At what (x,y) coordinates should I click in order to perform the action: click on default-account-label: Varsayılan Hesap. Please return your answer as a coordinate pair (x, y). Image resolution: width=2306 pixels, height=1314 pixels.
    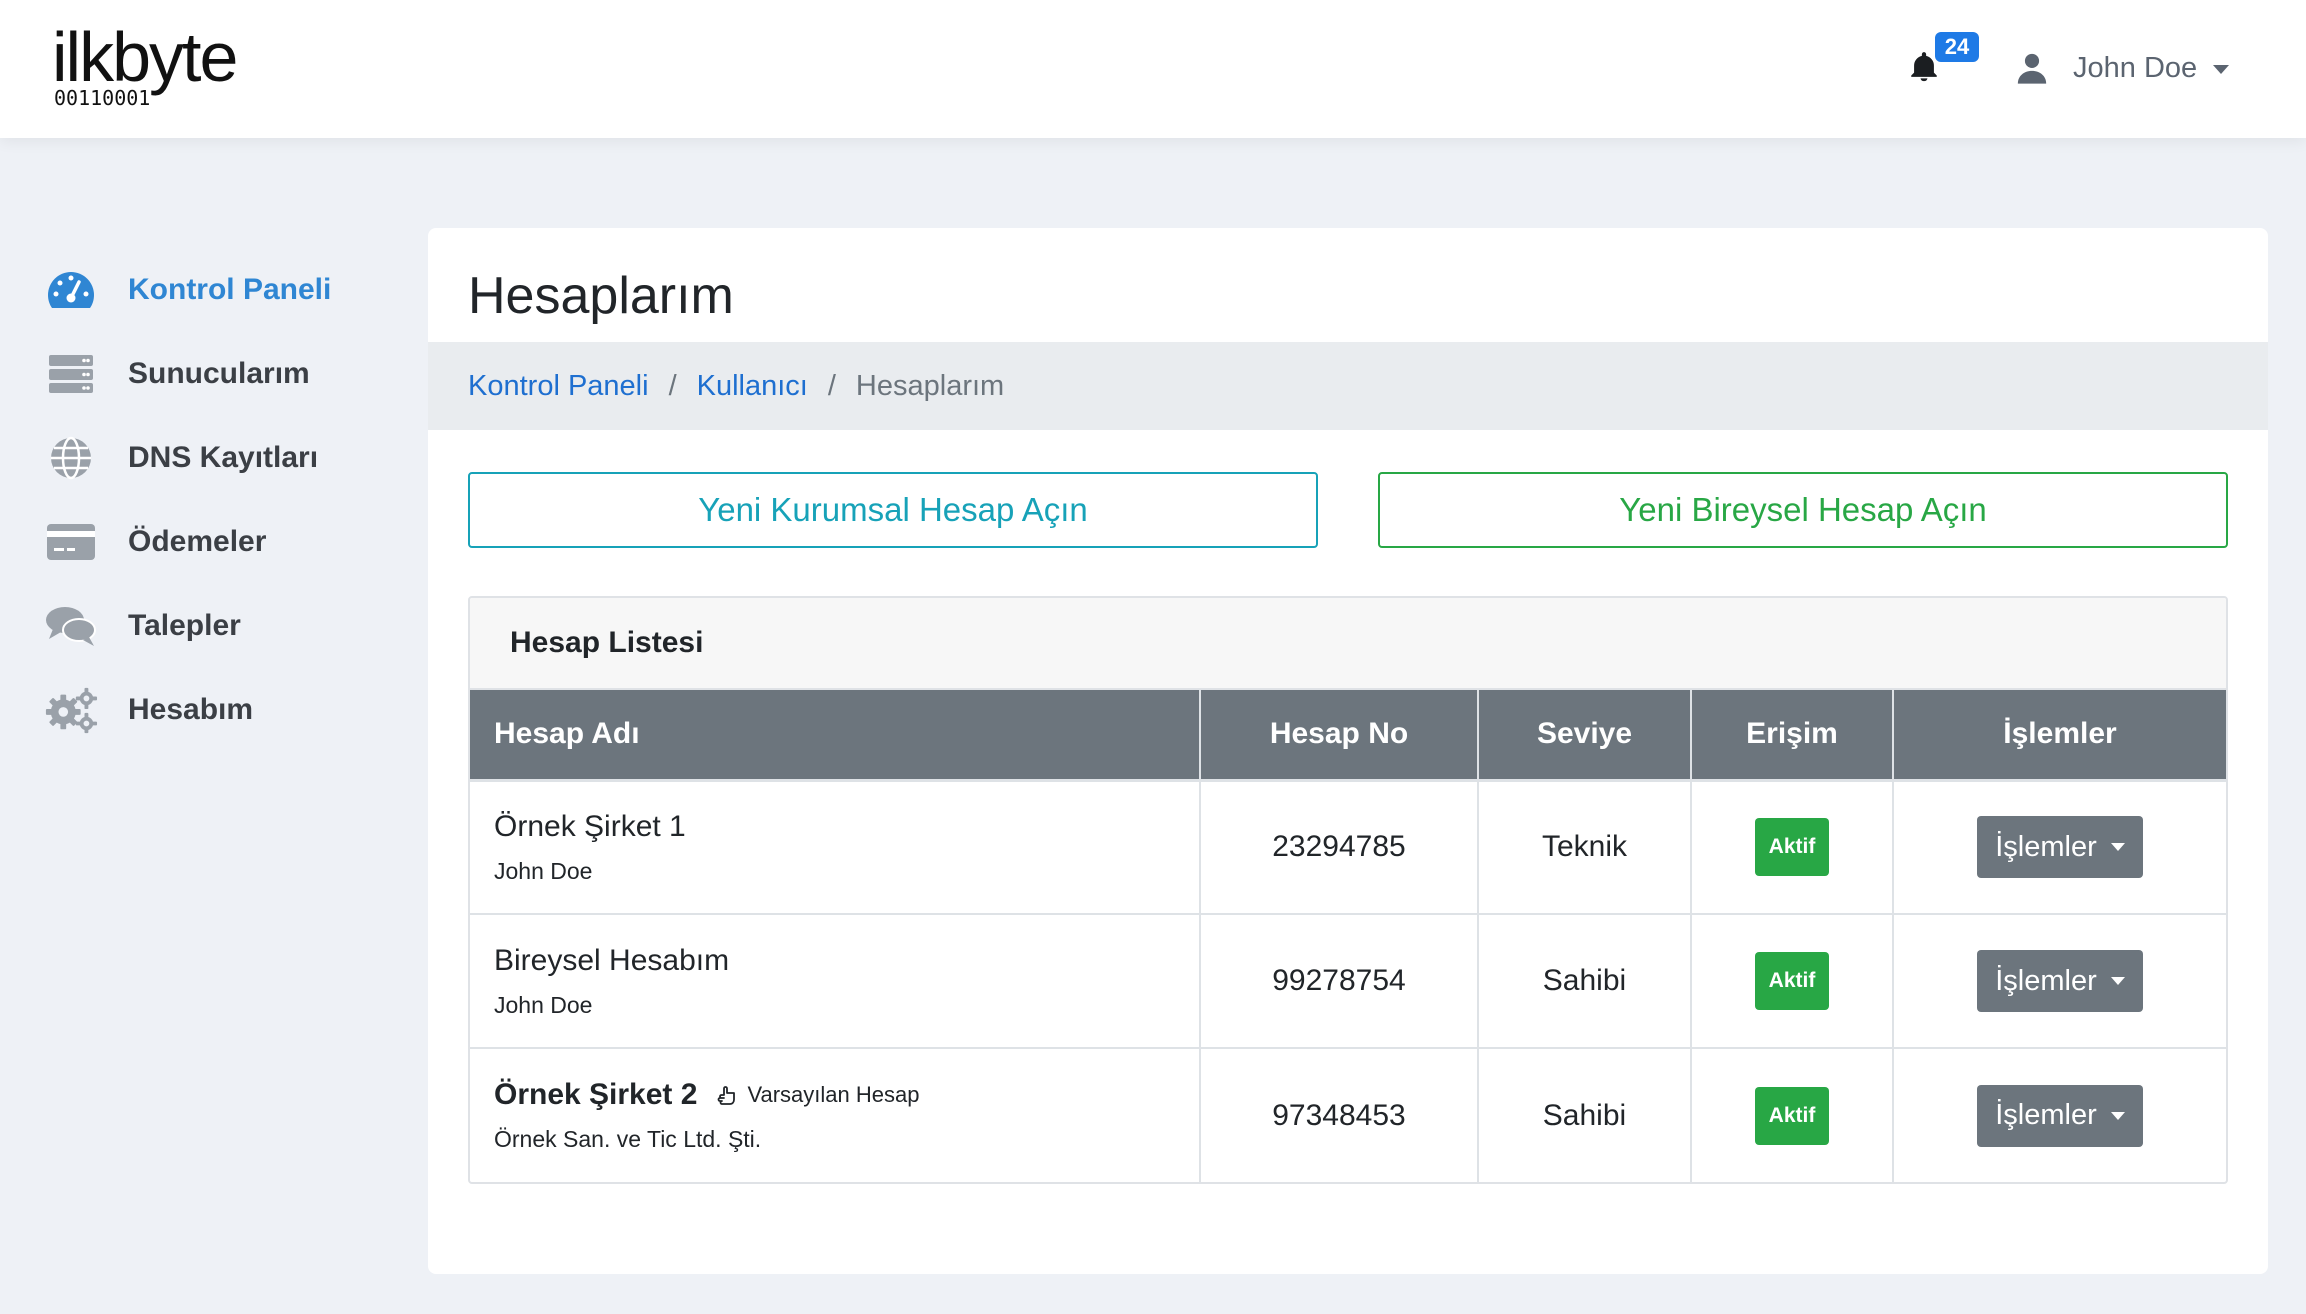
    Looking at the image, I should click on (833, 1094).